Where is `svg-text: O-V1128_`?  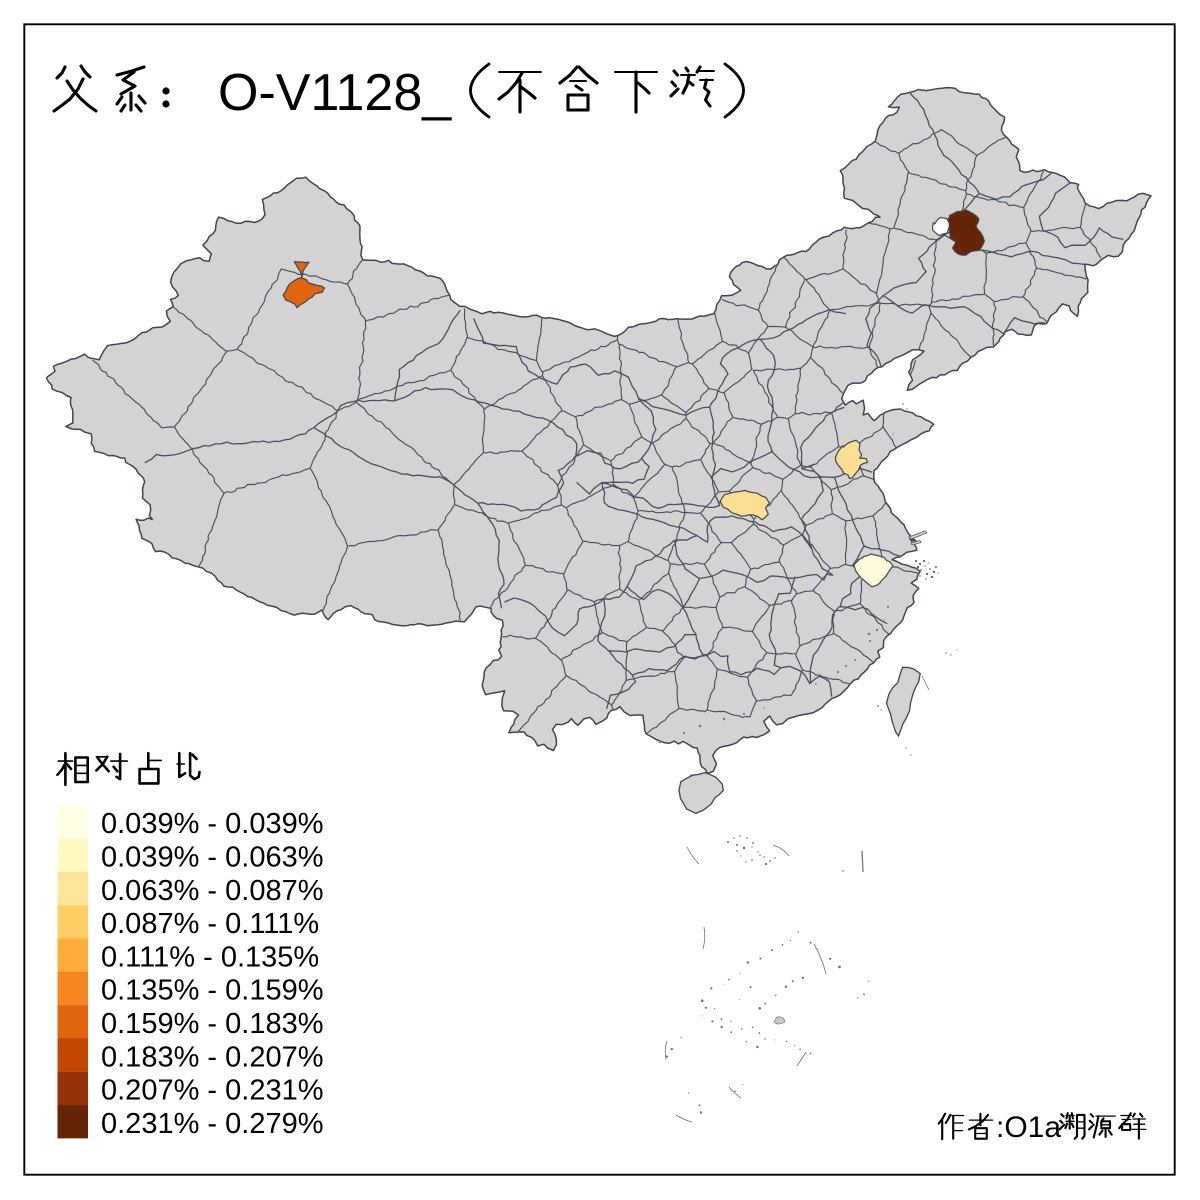
svg-text: O-V1128_ is located at coordinates (335, 93).